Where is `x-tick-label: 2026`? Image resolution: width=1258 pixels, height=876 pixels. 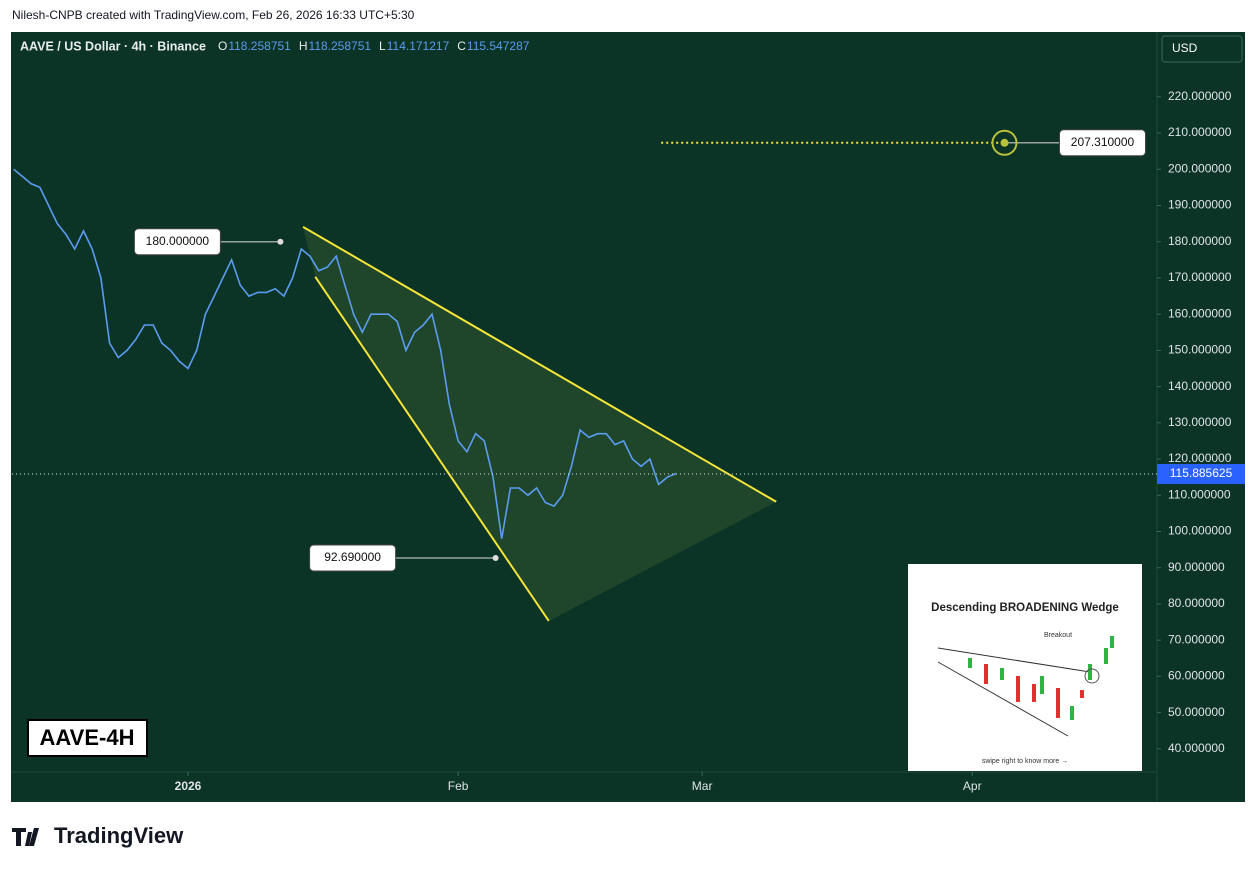
x-tick-label: 2026 is located at coordinates (188, 786).